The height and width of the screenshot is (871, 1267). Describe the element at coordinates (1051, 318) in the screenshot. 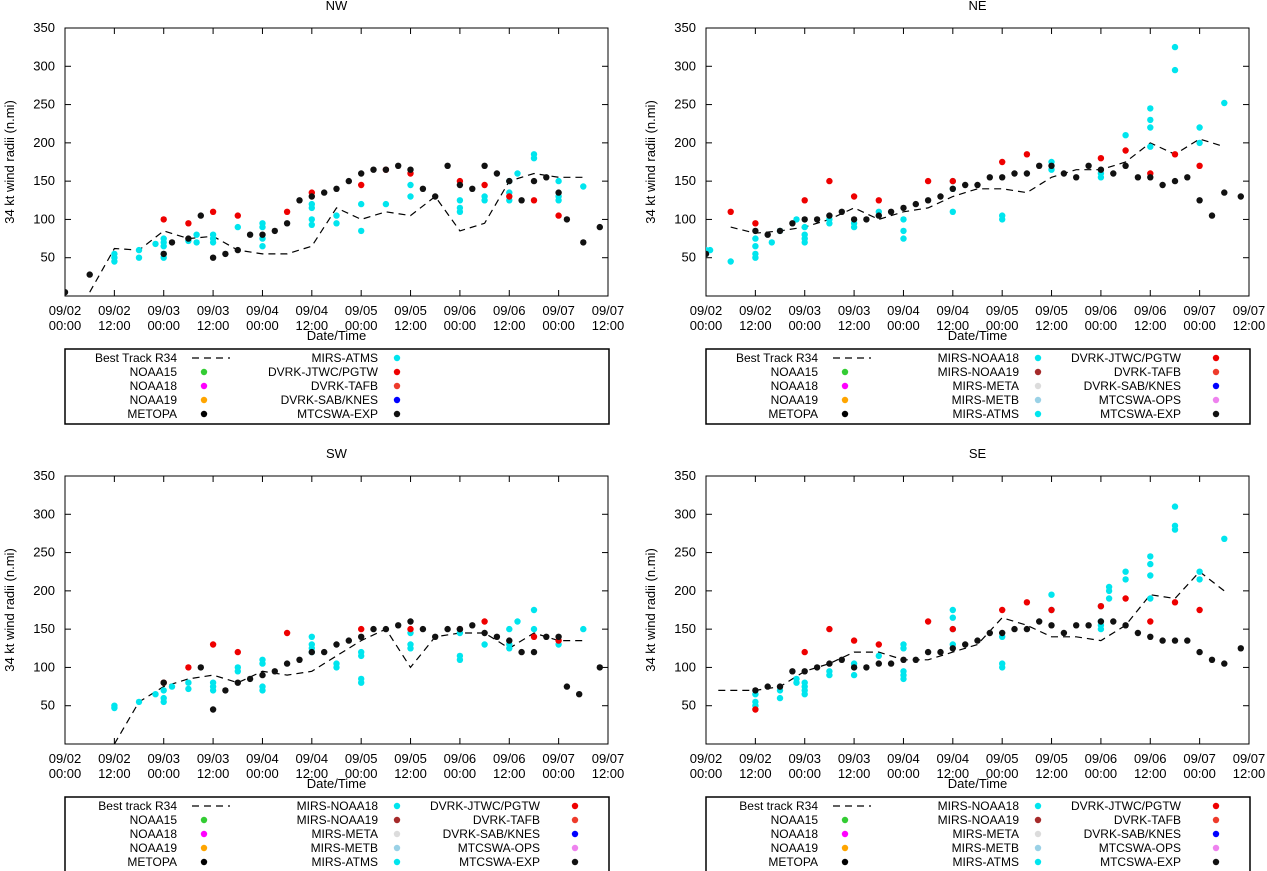

I see `x-tick-label: 09/05 12:00` at that location.